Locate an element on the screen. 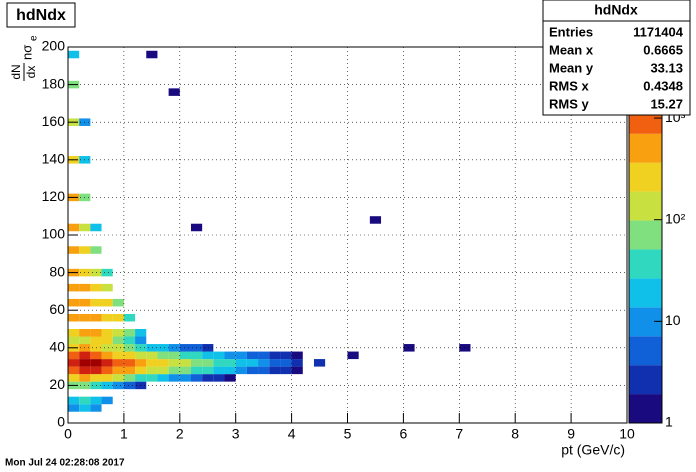 This screenshot has width=696, height=472. y-tick-label: 60 is located at coordinates (57, 309).